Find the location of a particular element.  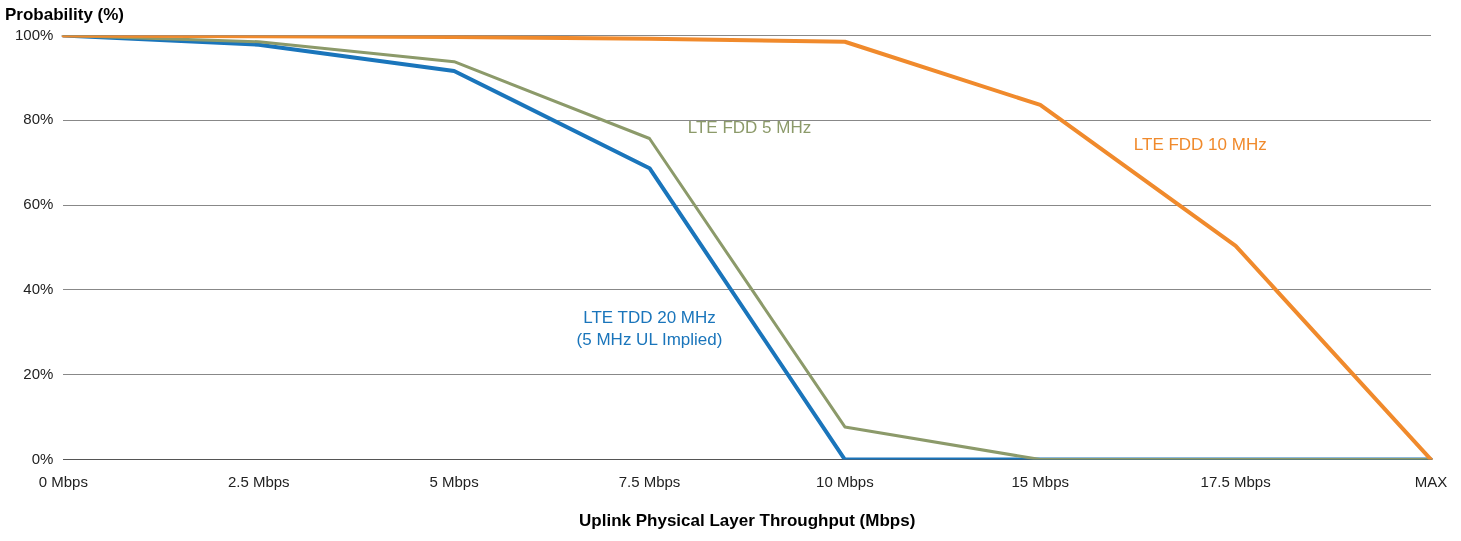

series-label: LTE FDD 5 MHz is located at coordinates (749, 128).